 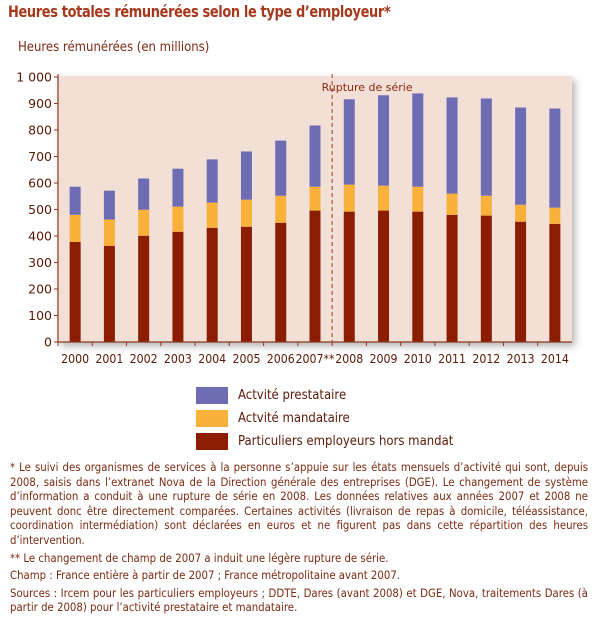 What do you see at coordinates (452, 358) in the screenshot?
I see `x-tick-label: 2011` at bounding box center [452, 358].